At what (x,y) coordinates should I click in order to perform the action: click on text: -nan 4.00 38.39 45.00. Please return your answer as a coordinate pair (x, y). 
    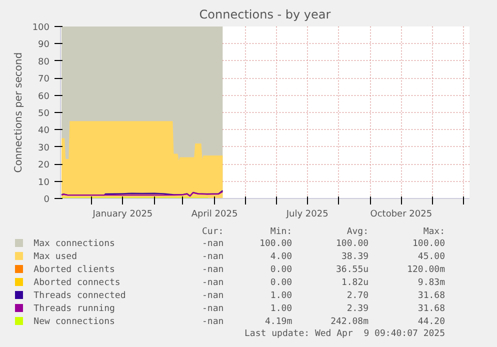
    Looking at the image, I should click on (323, 257).